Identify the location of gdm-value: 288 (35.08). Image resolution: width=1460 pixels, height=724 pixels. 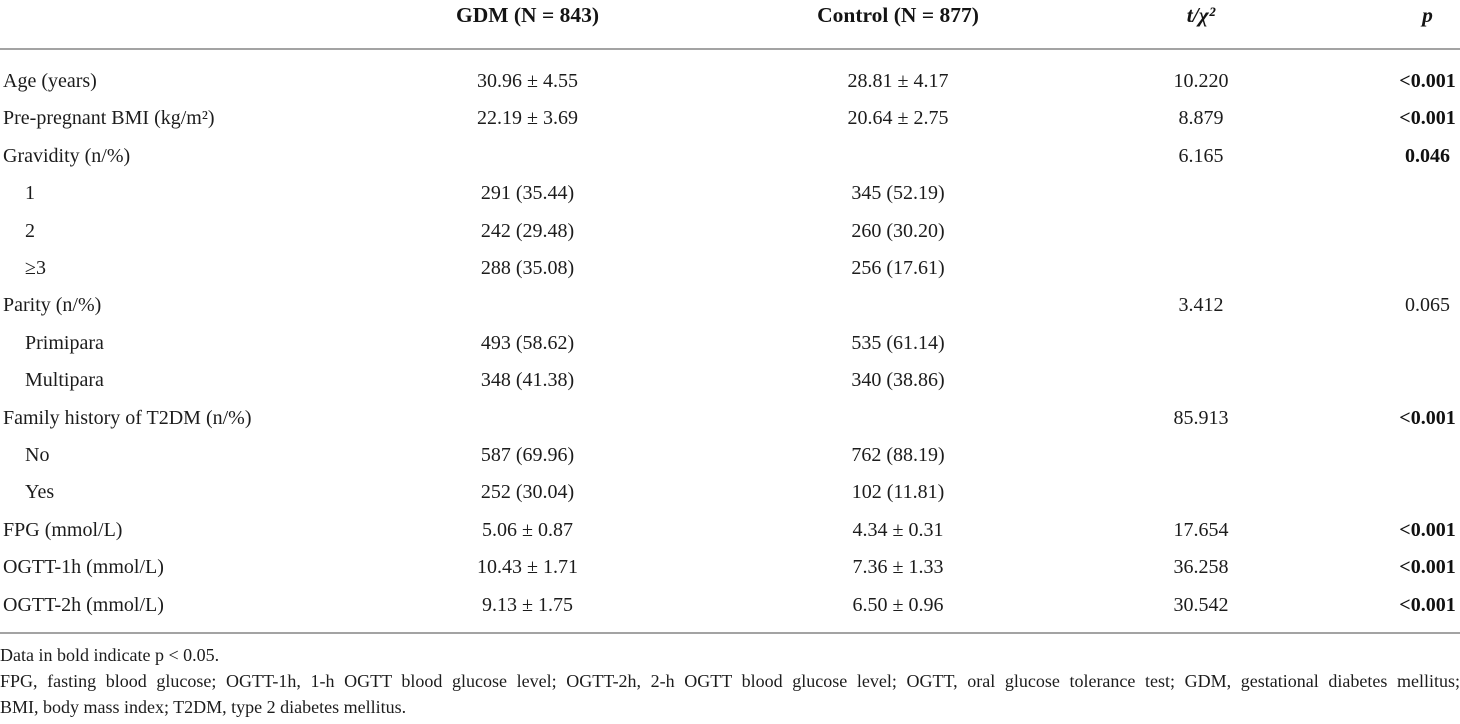
(527, 268).